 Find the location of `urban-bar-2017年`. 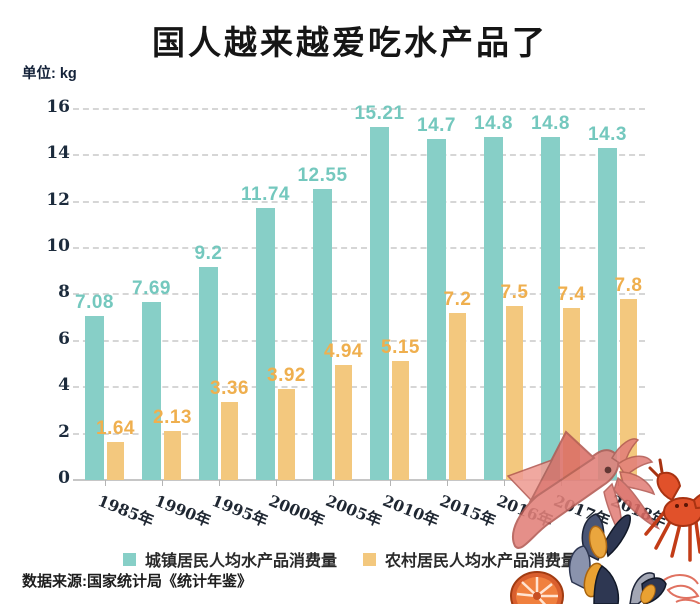

urban-bar-2017年 is located at coordinates (550, 308).